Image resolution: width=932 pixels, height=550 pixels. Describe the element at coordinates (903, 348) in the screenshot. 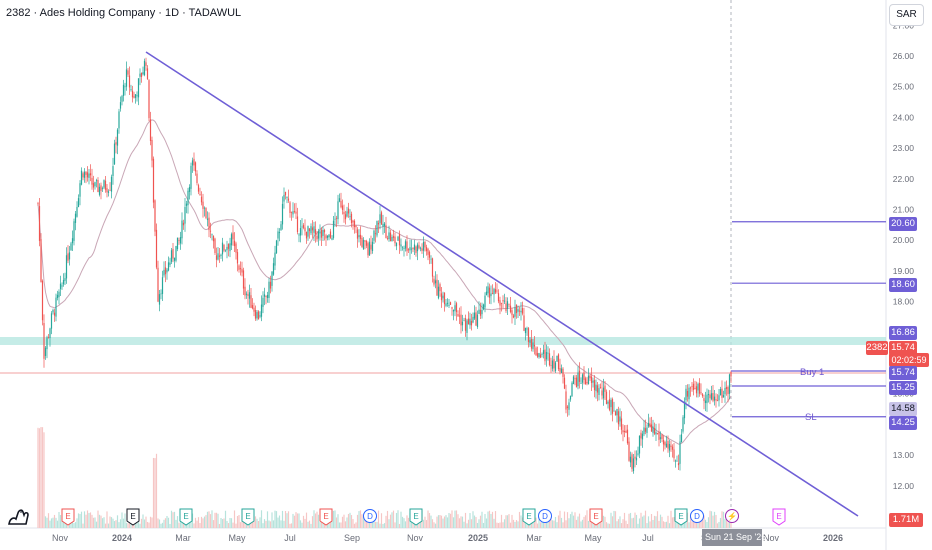

I see `last-price-label: 15.74` at that location.